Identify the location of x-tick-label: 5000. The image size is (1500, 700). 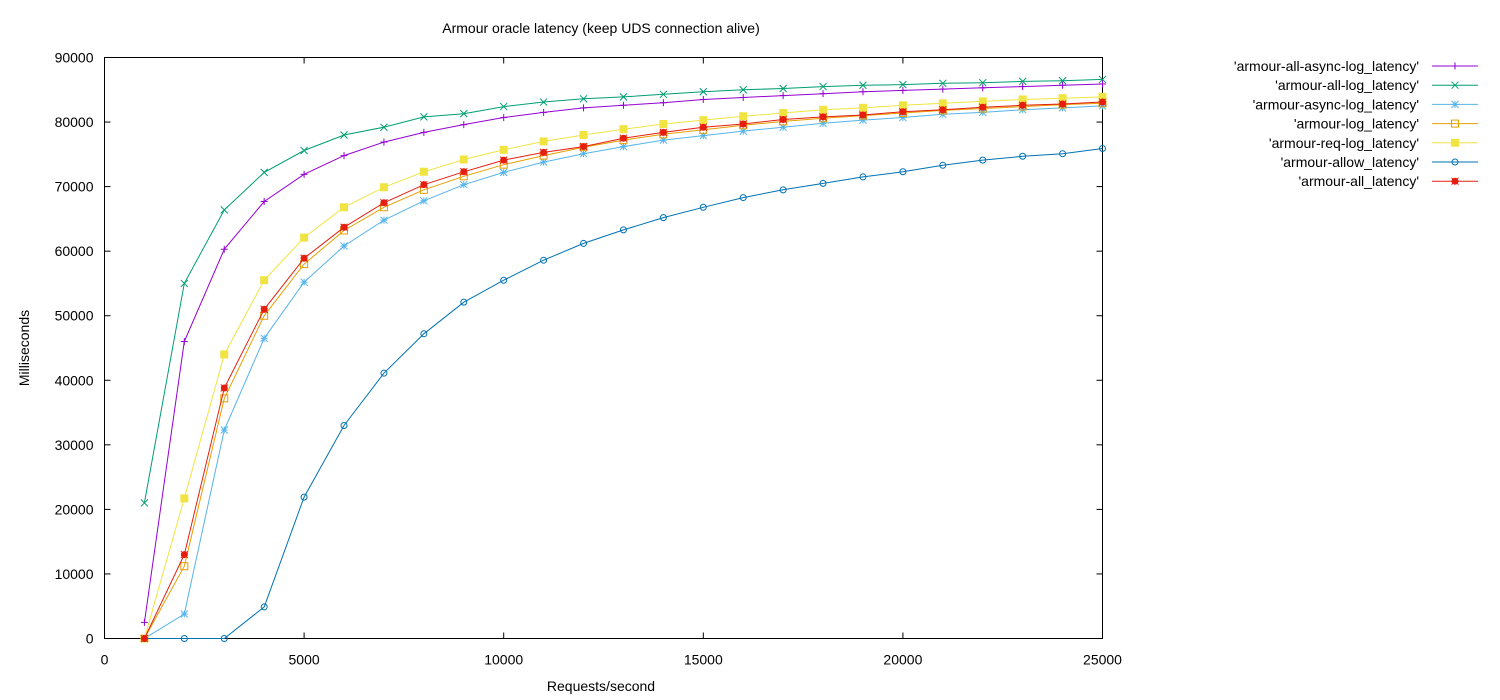
(304, 660).